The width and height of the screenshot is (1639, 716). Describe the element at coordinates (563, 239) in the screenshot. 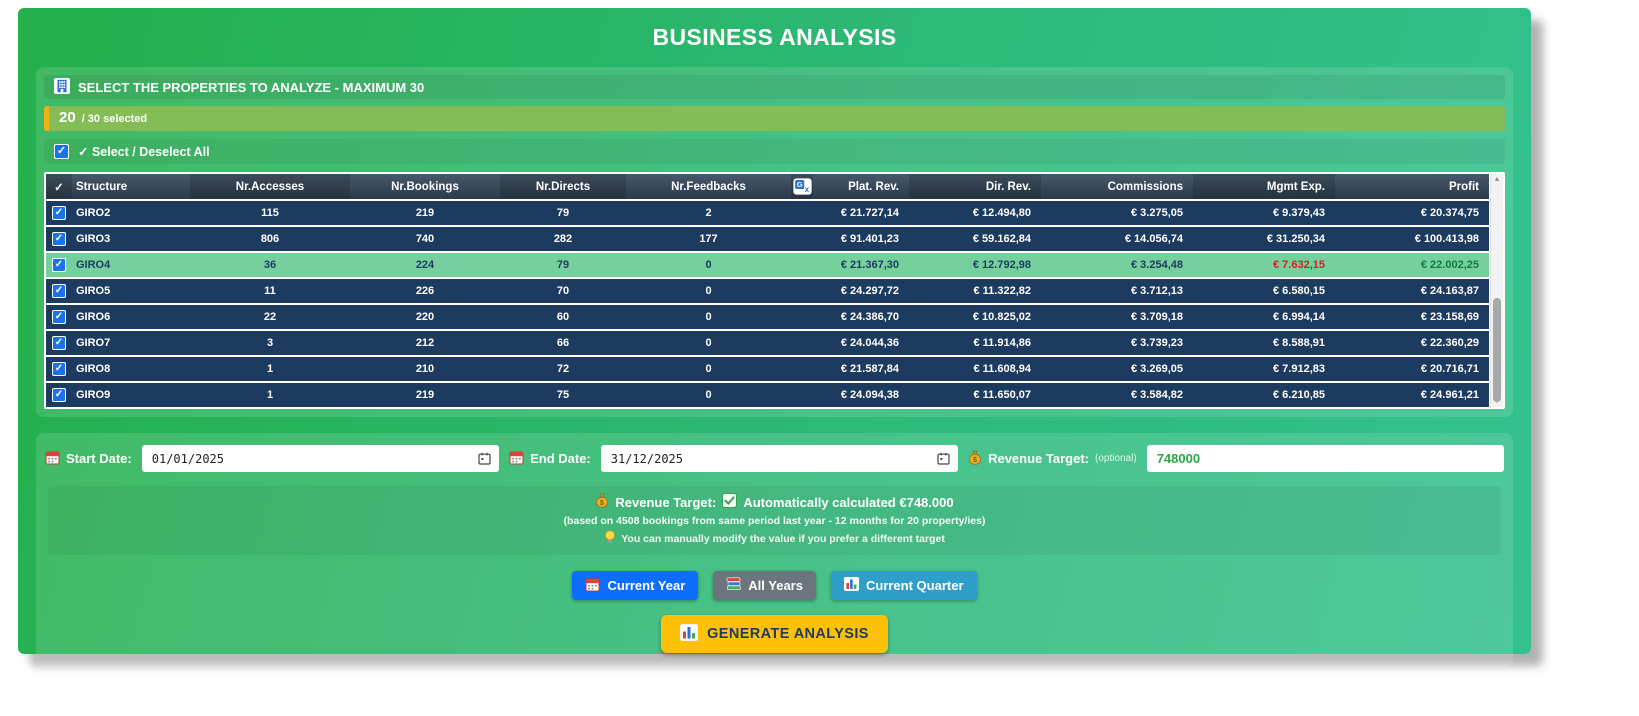

I see `cell-directs: 282` at that location.